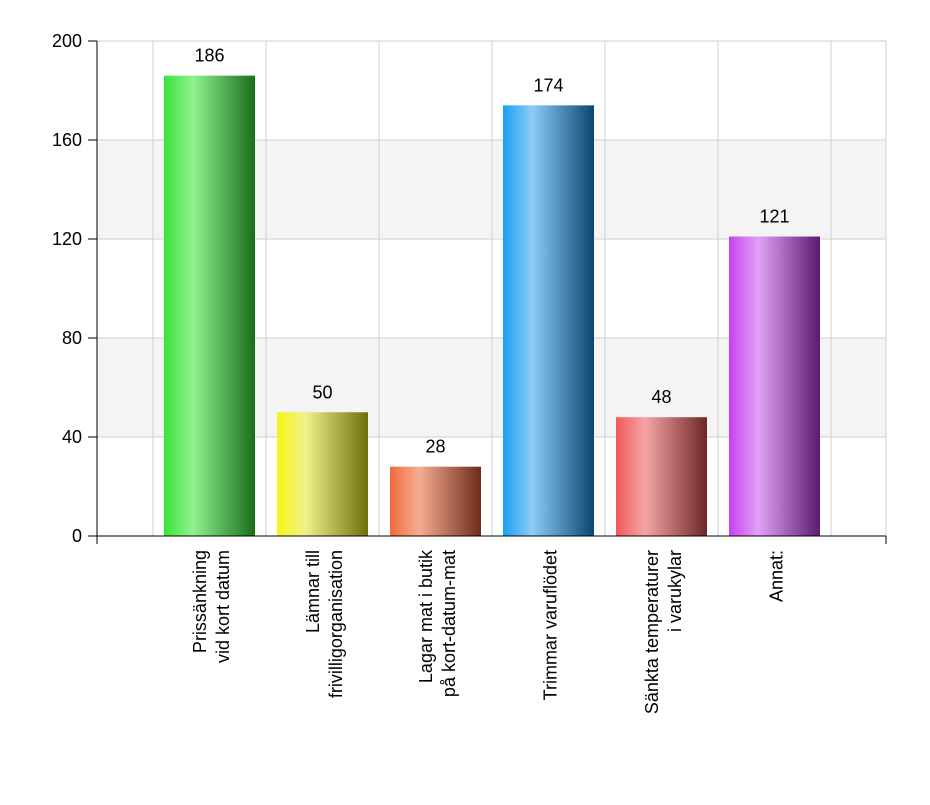 The width and height of the screenshot is (930, 805). Describe the element at coordinates (435, 447) in the screenshot. I see `data-label: 28` at that location.